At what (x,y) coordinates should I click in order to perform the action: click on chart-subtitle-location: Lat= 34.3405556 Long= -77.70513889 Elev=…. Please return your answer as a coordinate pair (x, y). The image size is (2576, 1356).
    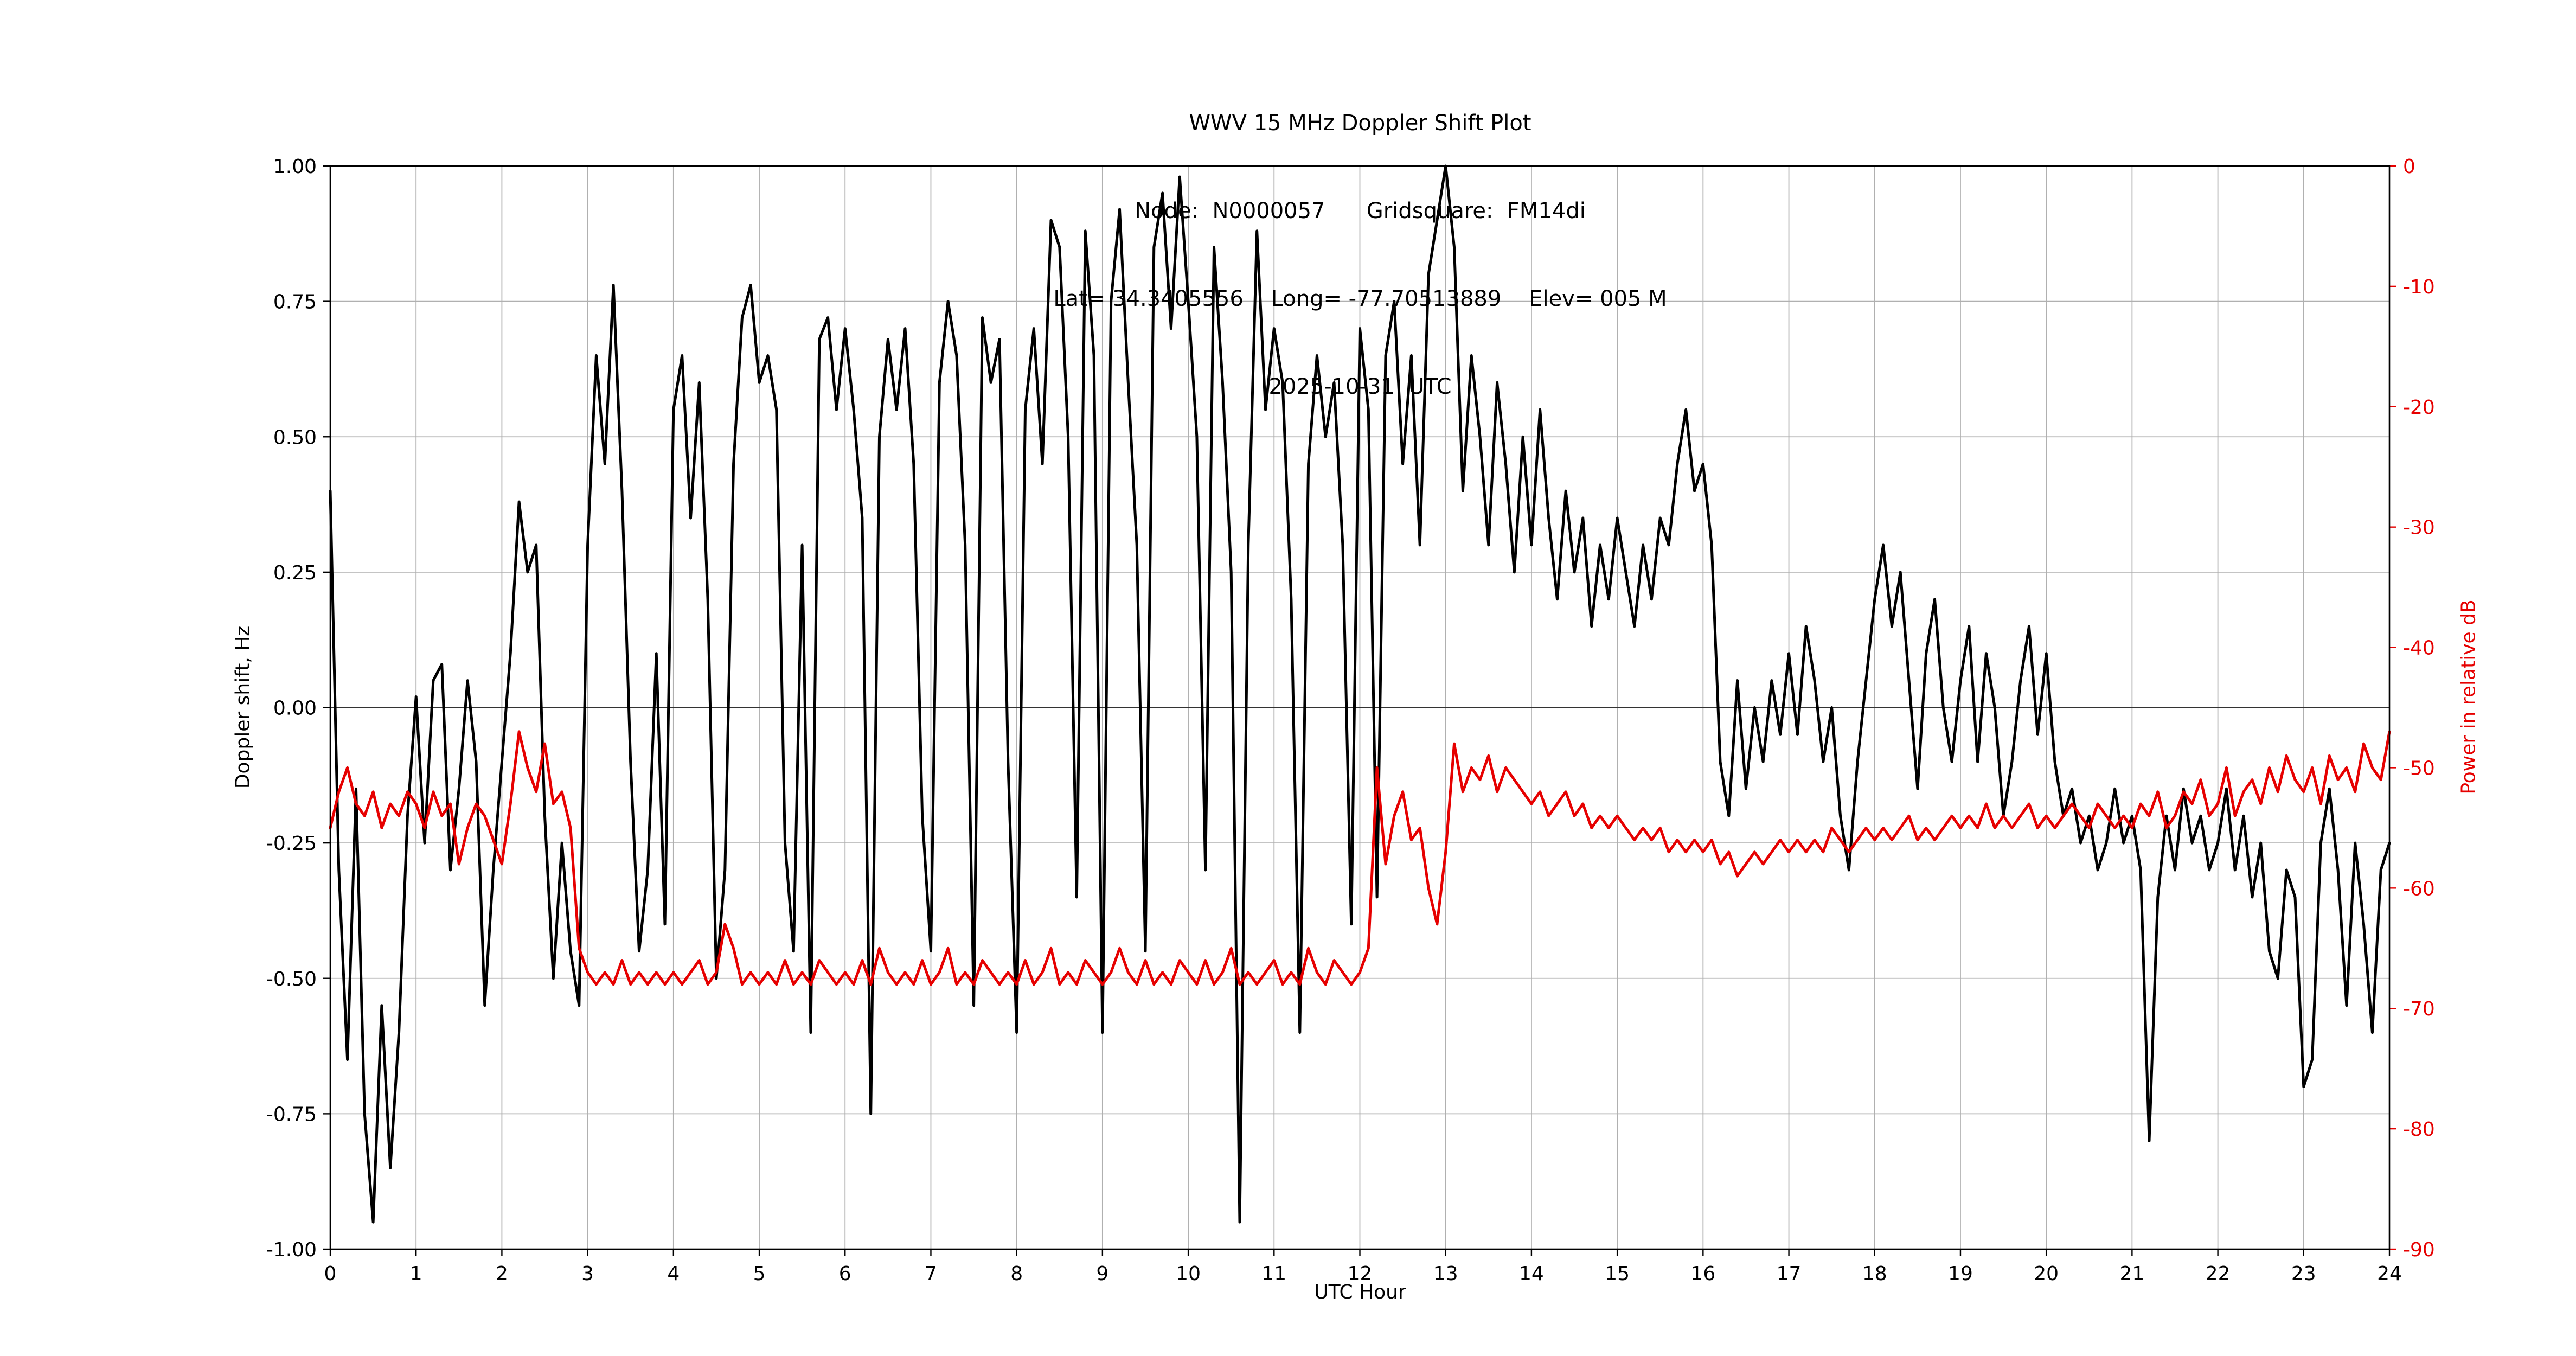
    Looking at the image, I should click on (1360, 298).